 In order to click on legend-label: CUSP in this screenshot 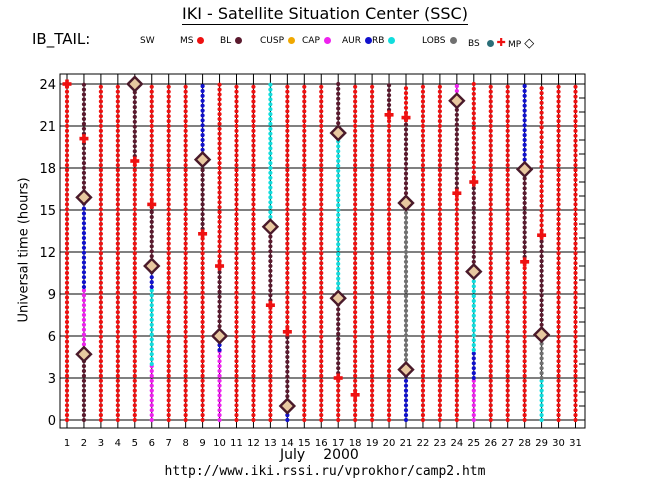, I will do `click(272, 41)`.